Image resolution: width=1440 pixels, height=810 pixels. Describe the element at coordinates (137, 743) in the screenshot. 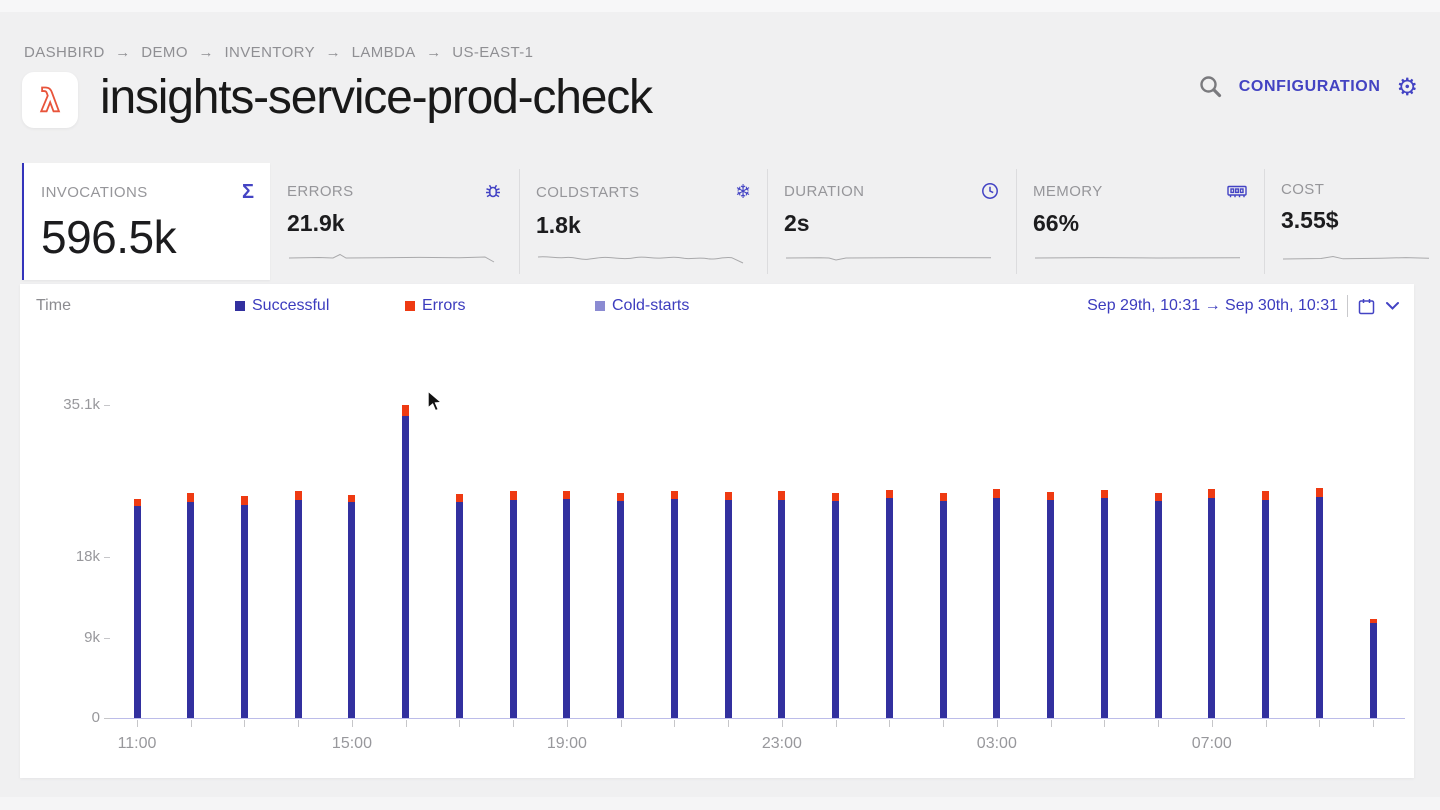

I see `x-axis-tick-label: 11:00` at that location.